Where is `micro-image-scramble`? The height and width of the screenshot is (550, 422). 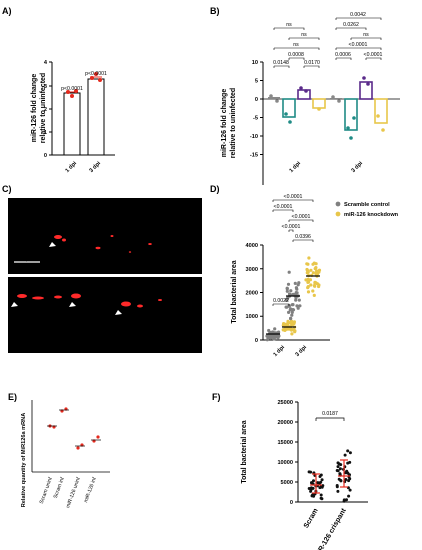
micro-image-scramble is located at coordinates (105, 236).